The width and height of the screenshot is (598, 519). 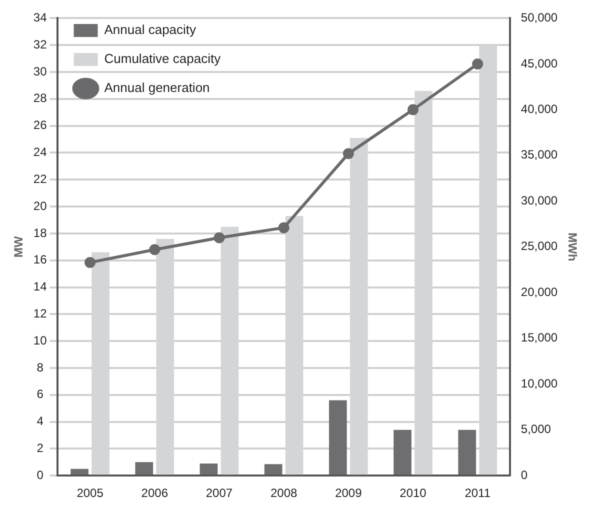 What do you see at coordinates (40, 394) in the screenshot?
I see `y-tick-label: 6` at bounding box center [40, 394].